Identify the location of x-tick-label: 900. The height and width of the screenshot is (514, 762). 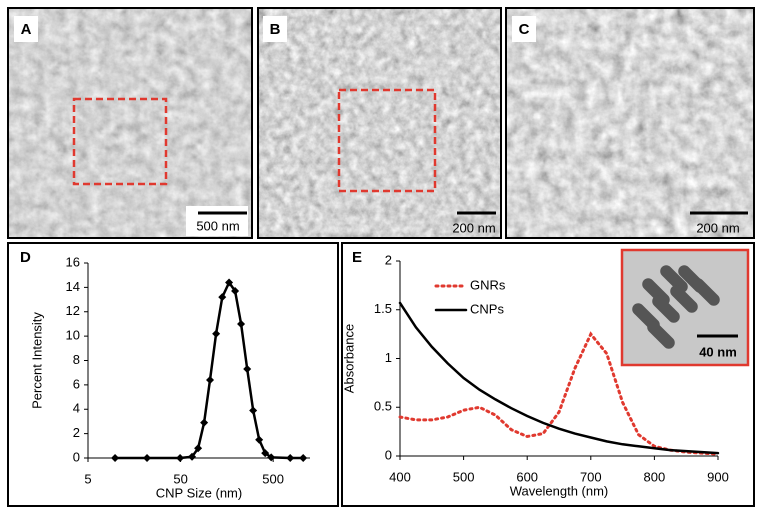
(718, 476).